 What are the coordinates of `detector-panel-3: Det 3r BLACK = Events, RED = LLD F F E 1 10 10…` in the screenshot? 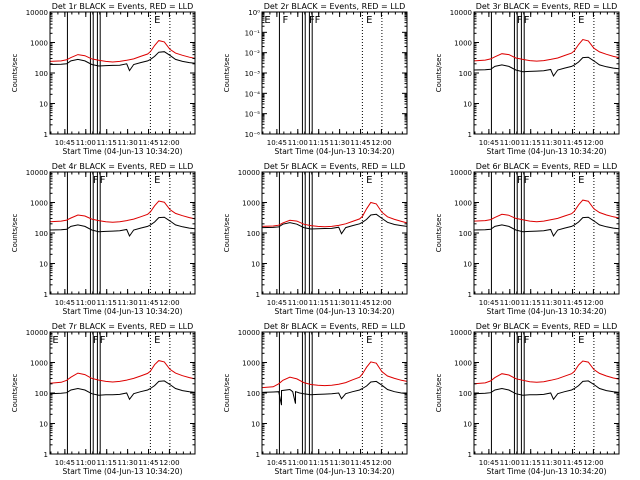 It's located at (527, 79).